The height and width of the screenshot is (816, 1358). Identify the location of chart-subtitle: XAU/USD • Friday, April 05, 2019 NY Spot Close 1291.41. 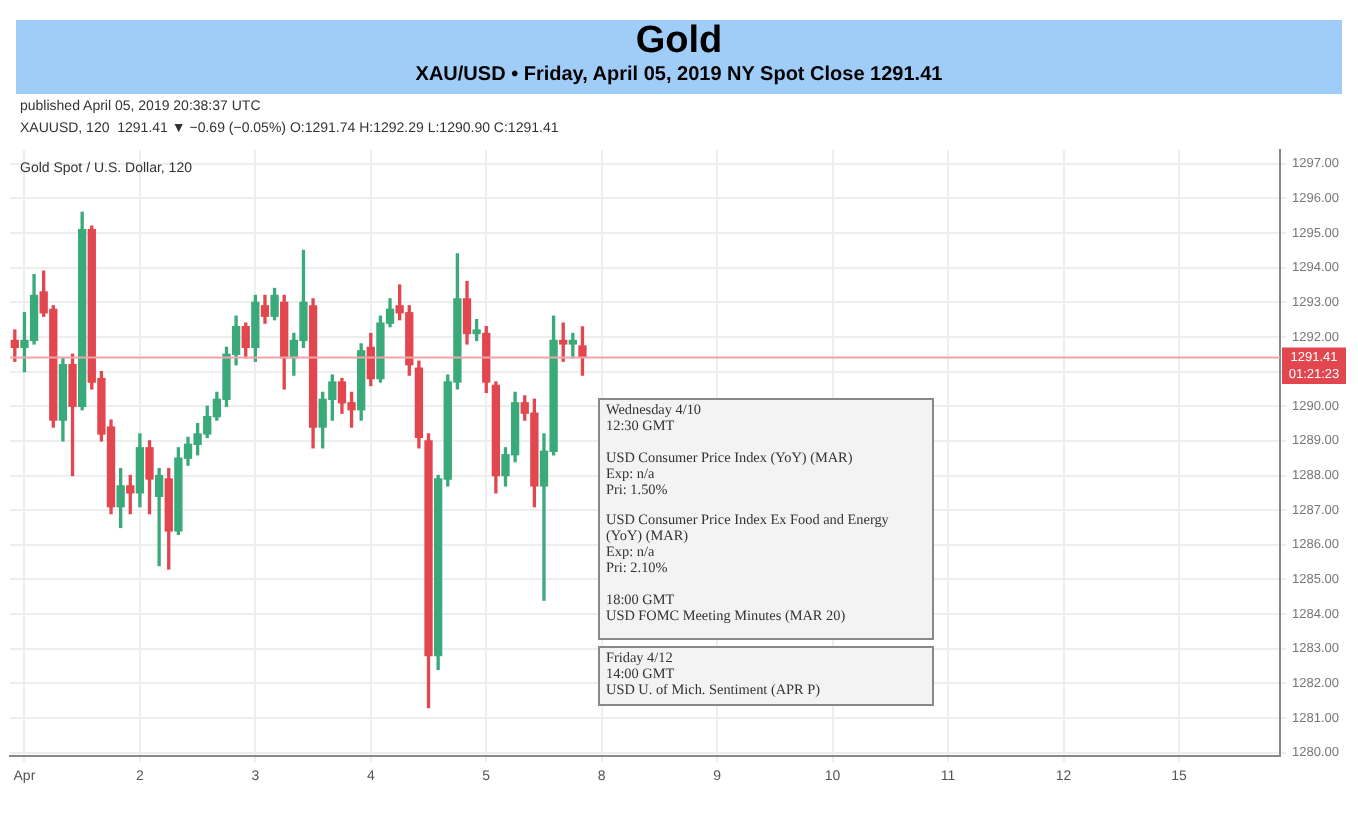
(679, 75).